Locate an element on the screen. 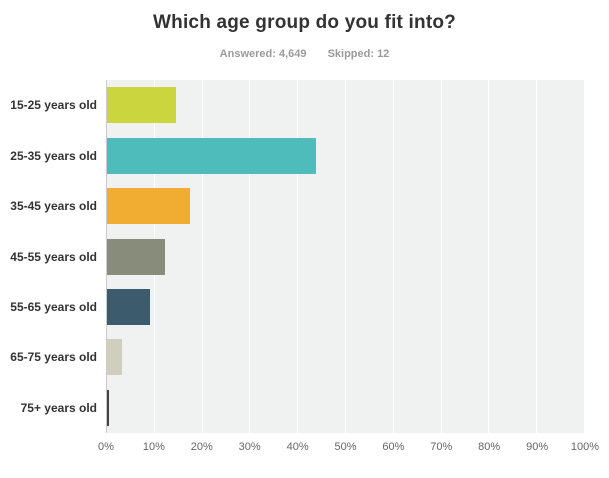  category-label-15-25-years-old: 15-25 years old is located at coordinates (53, 105).